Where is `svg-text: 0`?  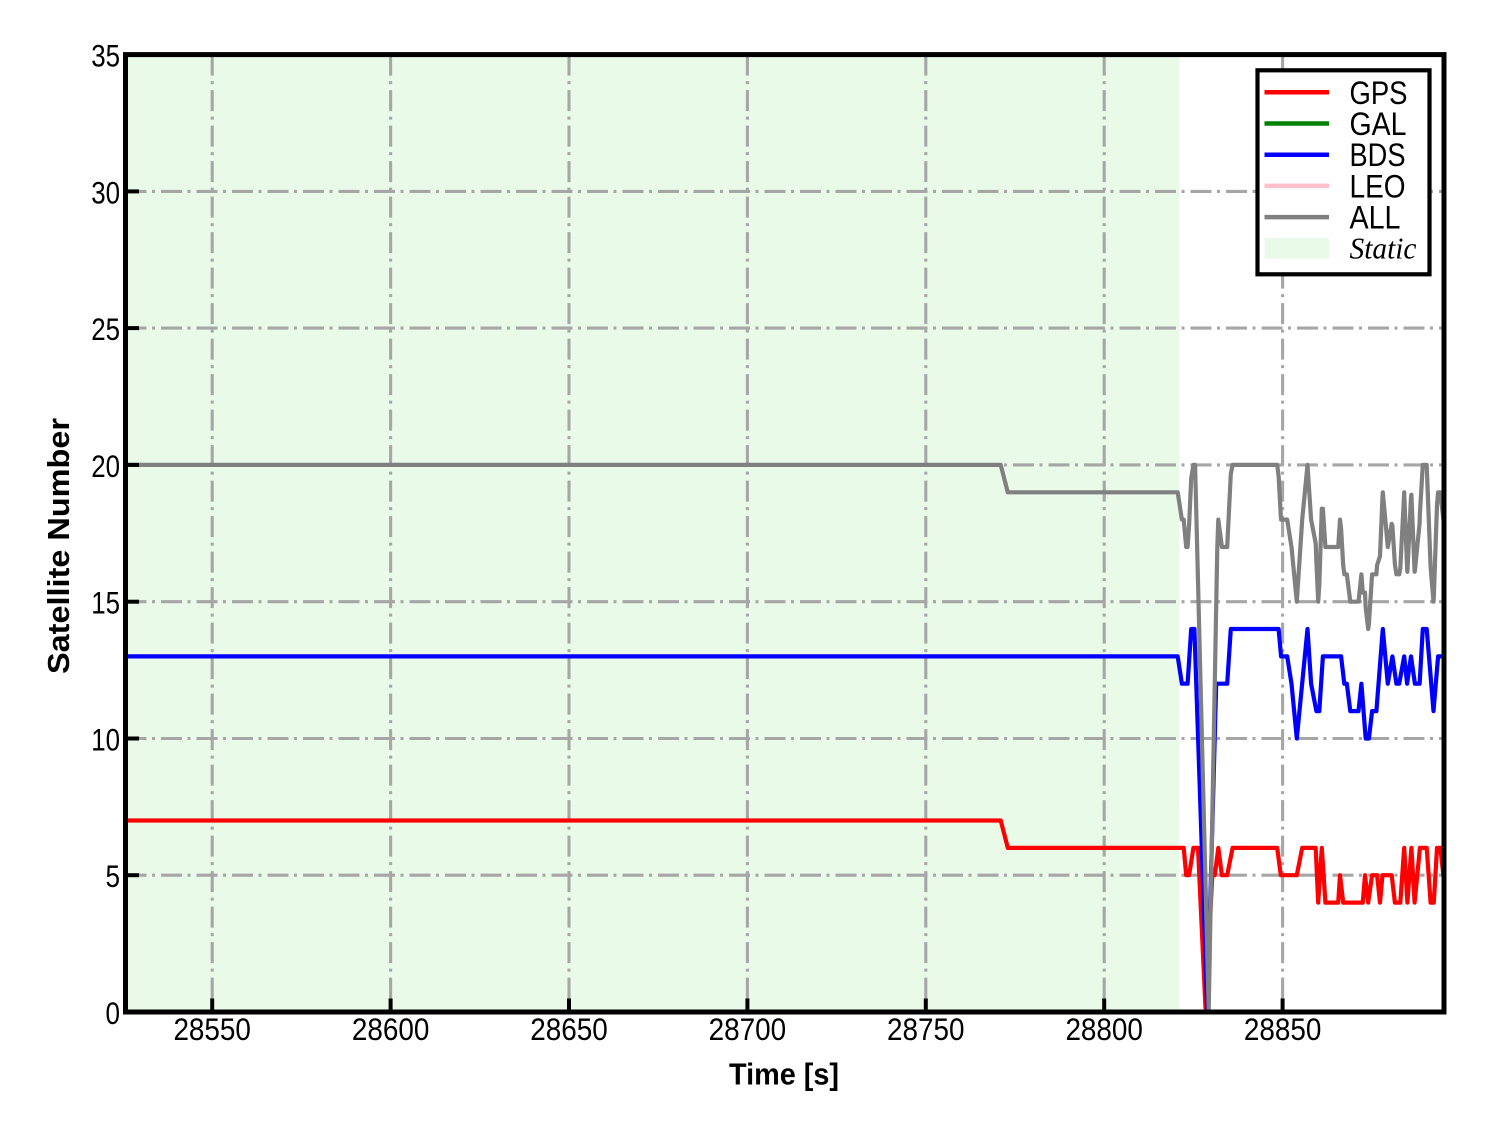
svg-text: 0 is located at coordinates (113, 1013).